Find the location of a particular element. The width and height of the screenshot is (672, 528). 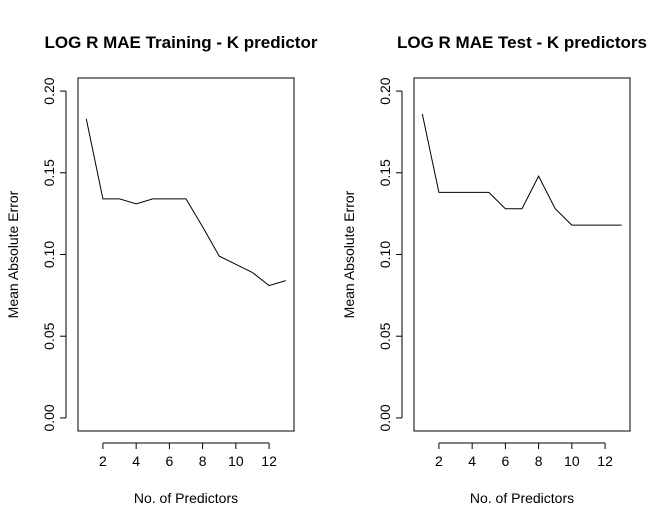

chart-title: LOG R MAE Test - K predictors is located at coordinates (522, 42).